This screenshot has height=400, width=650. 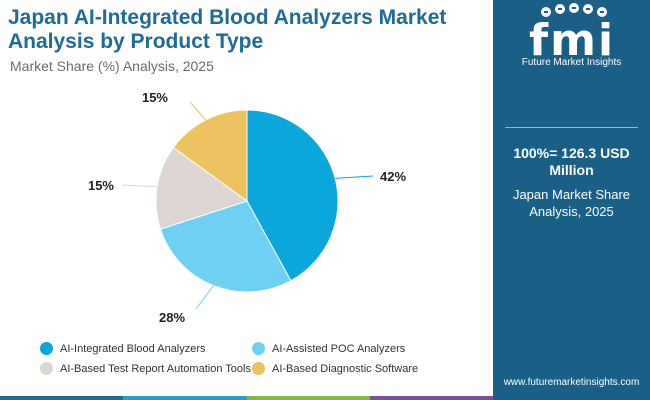 What do you see at coordinates (571, 127) in the screenshot?
I see `divider` at bounding box center [571, 127].